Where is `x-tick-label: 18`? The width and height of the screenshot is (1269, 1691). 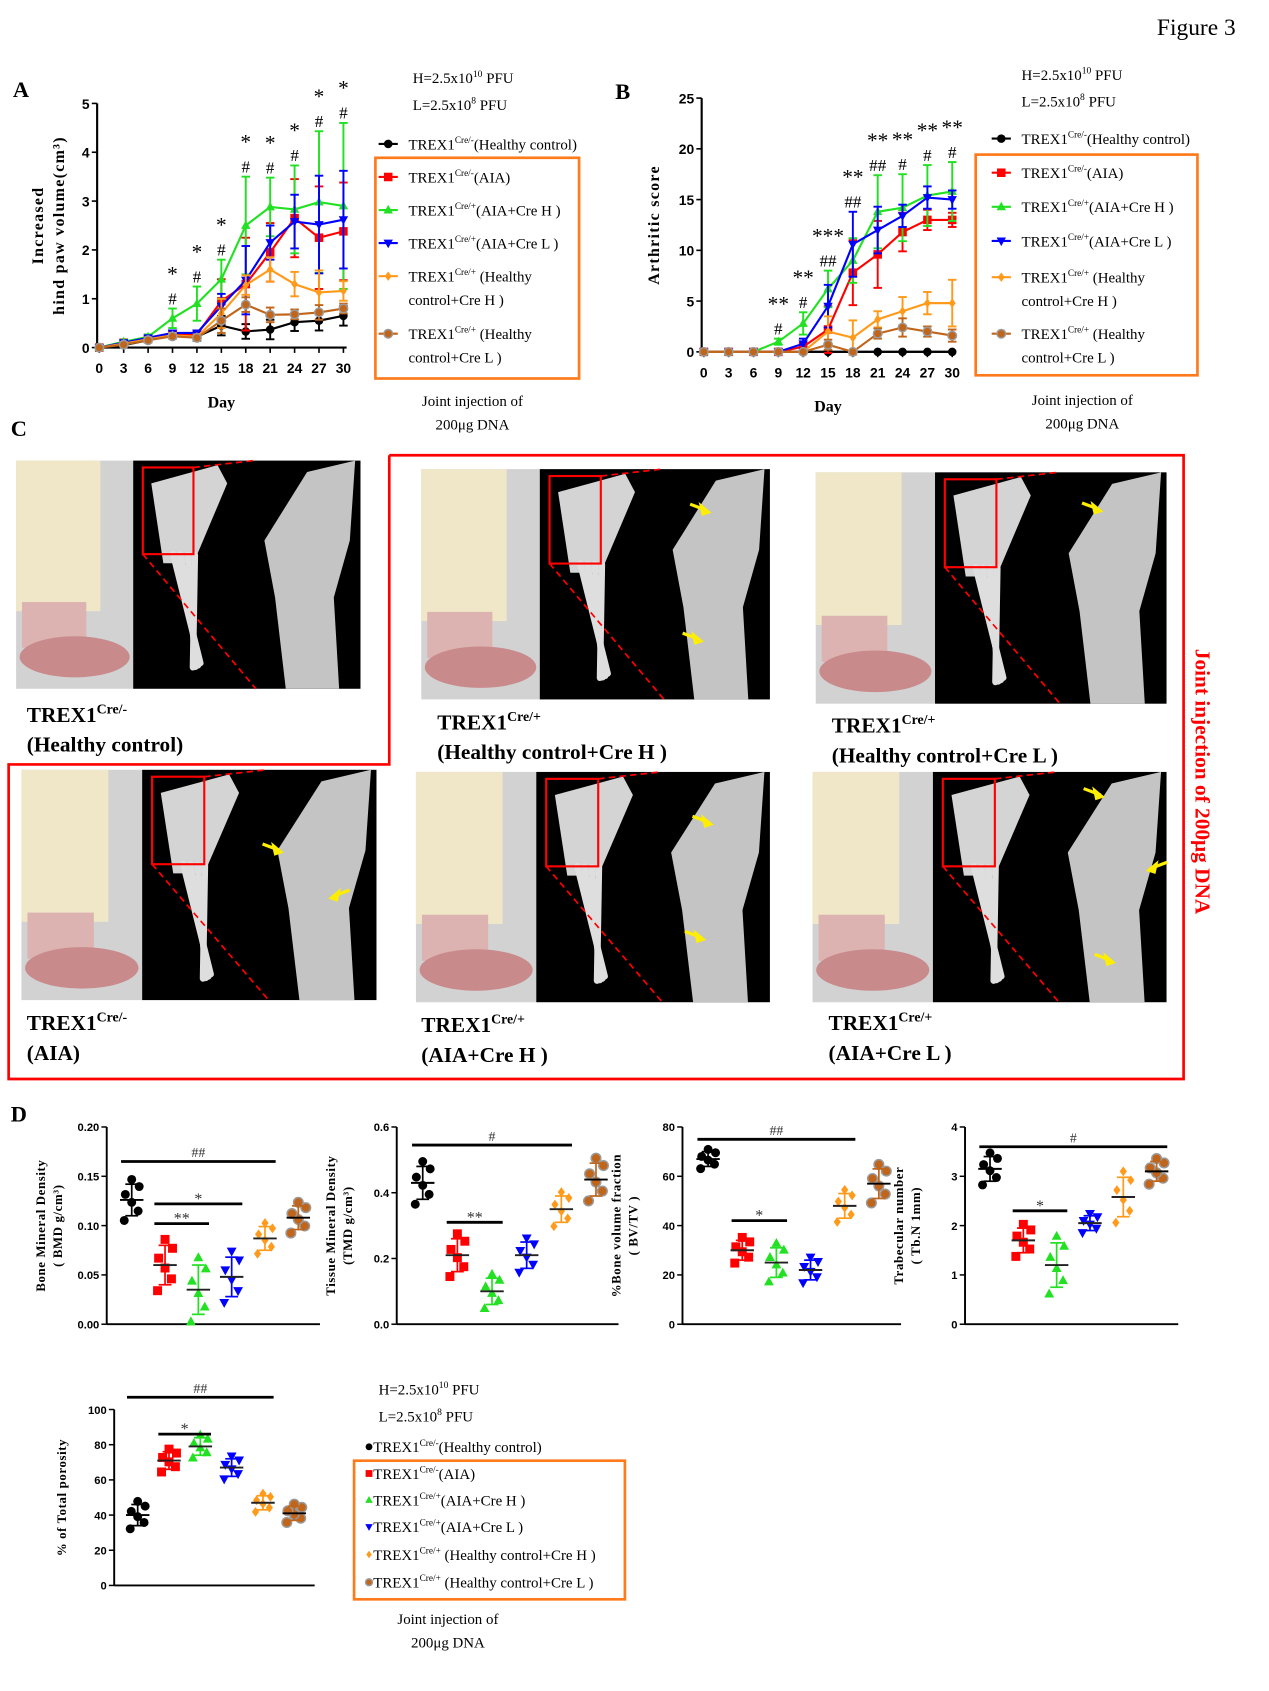 x-tick-label: 18 is located at coordinates (246, 368).